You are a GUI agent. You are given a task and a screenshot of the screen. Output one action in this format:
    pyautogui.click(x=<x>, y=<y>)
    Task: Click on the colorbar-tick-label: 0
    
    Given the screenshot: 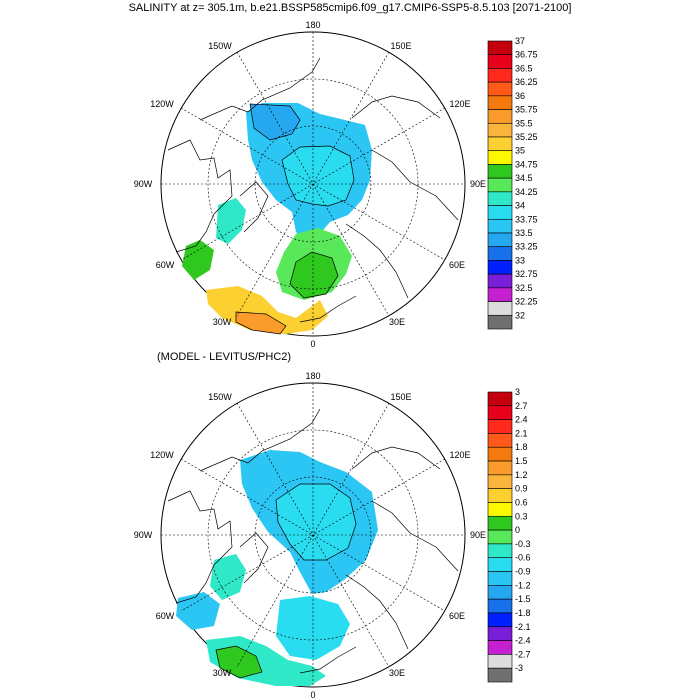 What is the action you would take?
    pyautogui.click(x=517, y=530)
    